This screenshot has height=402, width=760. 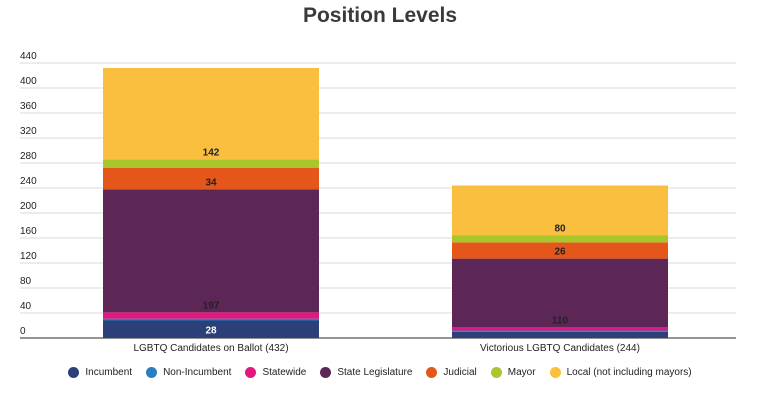 What do you see at coordinates (380, 15) in the screenshot?
I see `chart-title: Position Levels` at bounding box center [380, 15].